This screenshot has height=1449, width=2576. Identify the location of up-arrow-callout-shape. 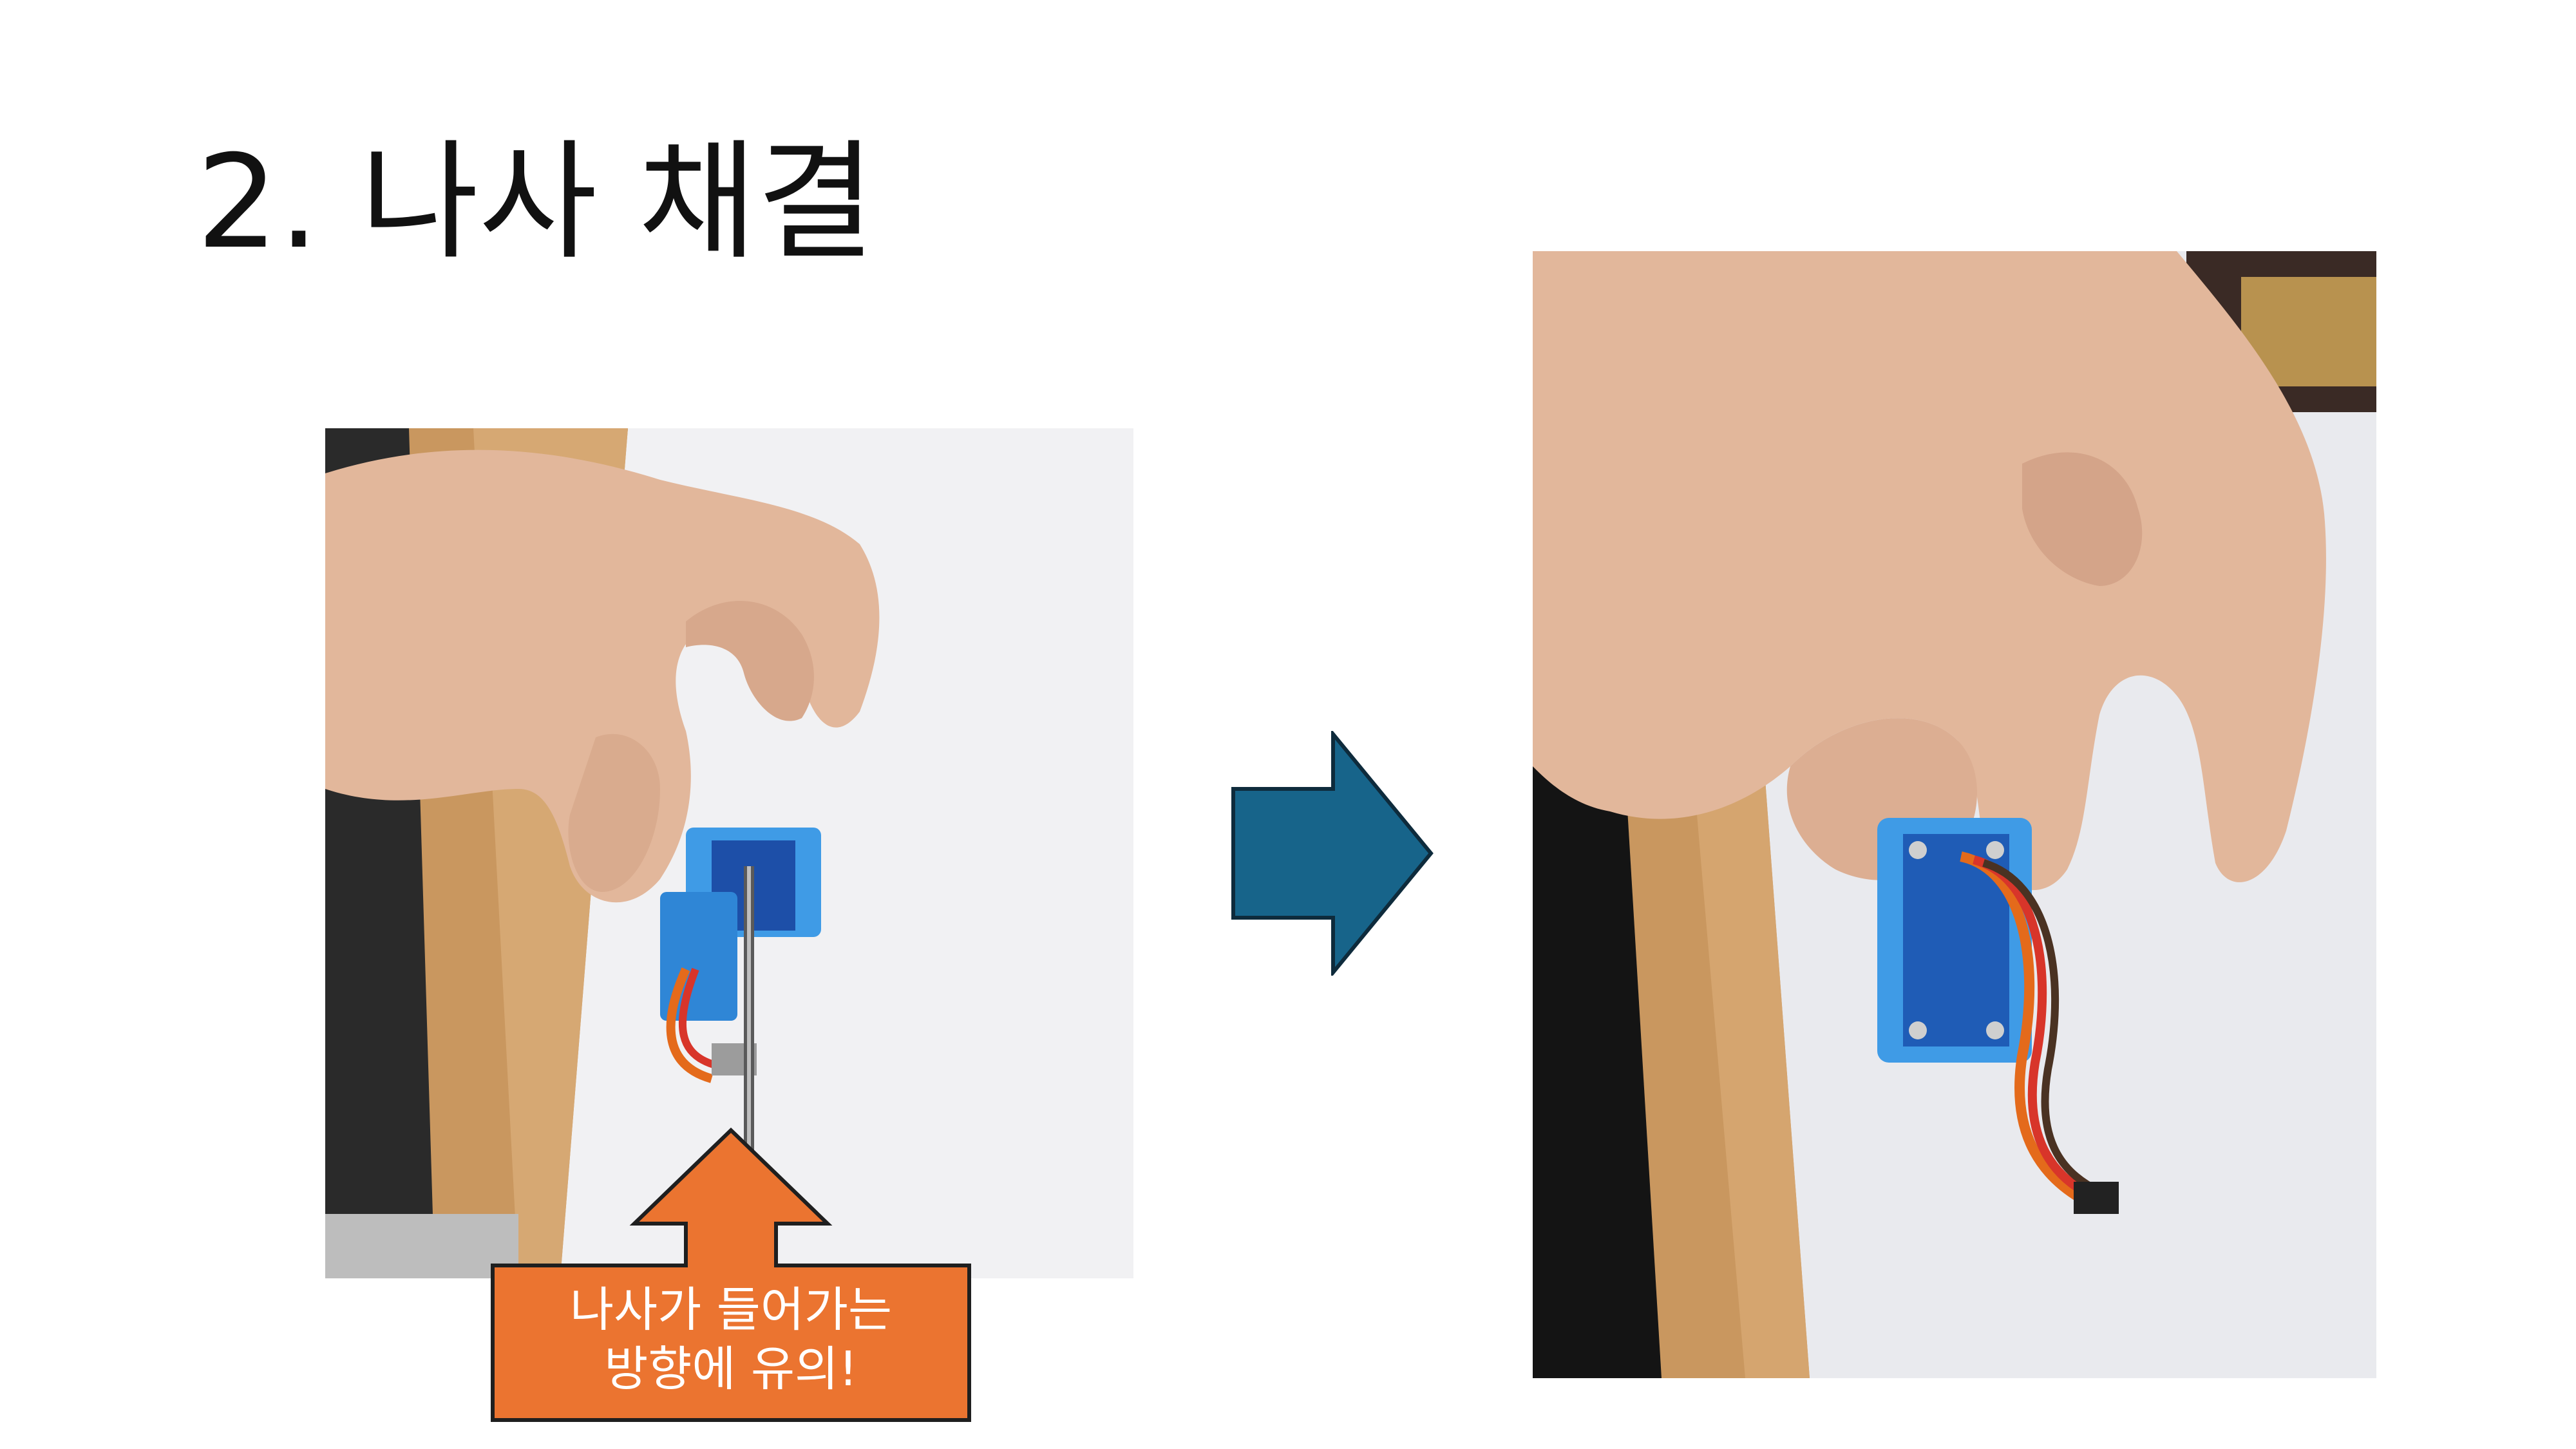
(731, 1274).